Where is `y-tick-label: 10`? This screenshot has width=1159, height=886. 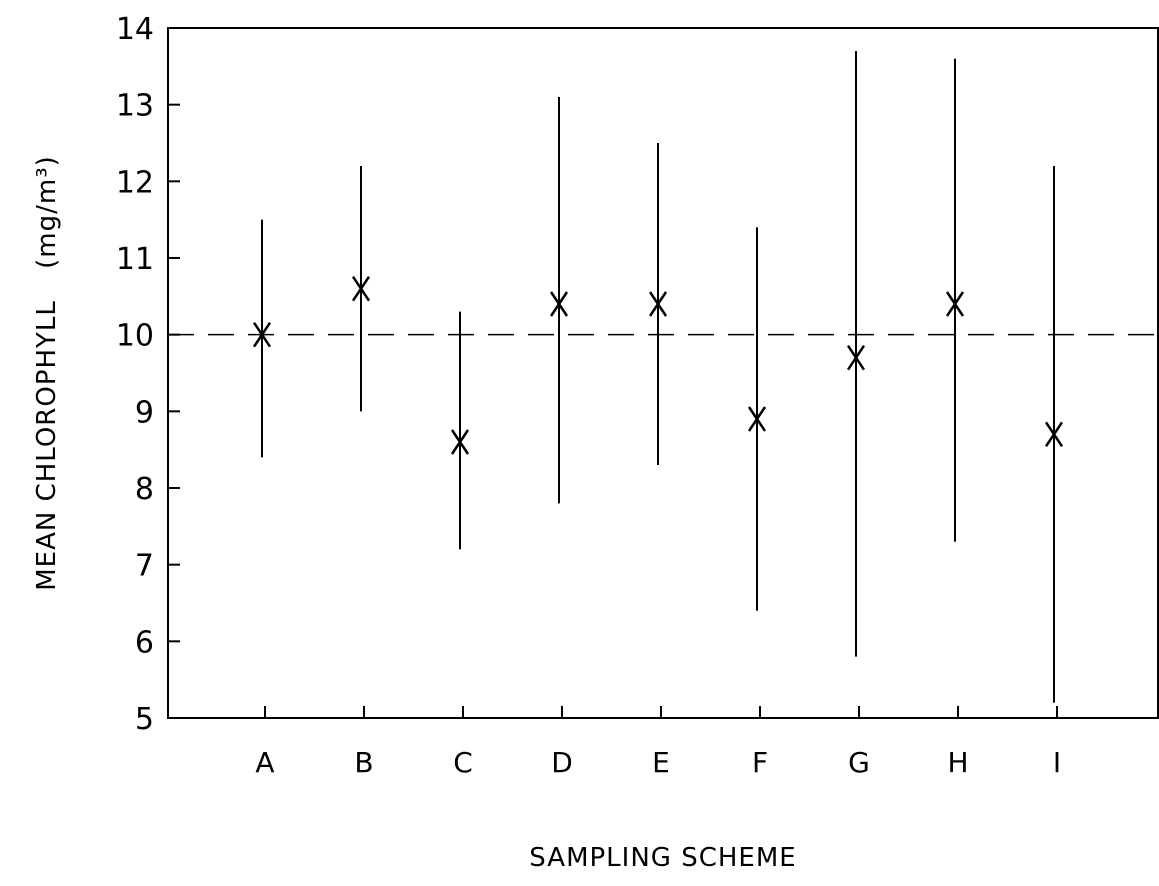 y-tick-label: 10 is located at coordinates (135, 336).